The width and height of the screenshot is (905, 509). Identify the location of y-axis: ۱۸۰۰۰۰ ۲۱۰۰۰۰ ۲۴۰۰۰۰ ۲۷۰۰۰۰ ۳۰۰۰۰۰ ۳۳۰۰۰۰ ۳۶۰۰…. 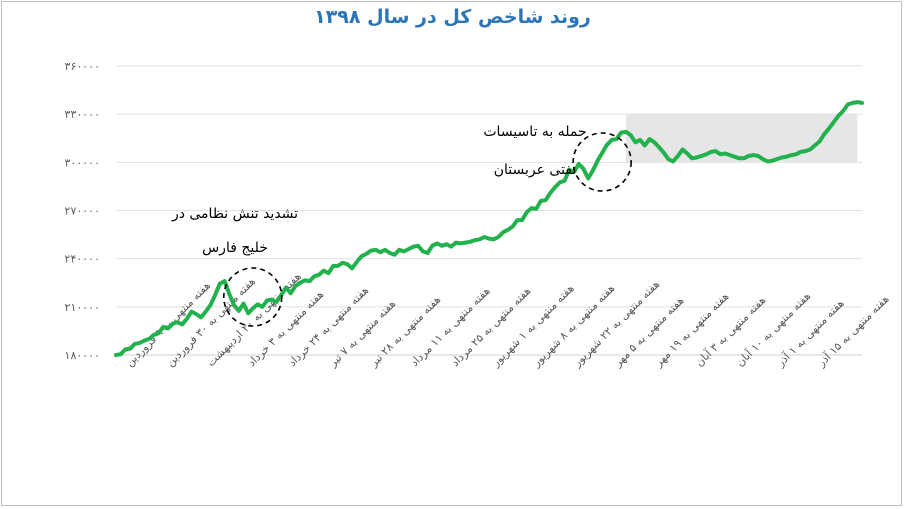
(82, 211).